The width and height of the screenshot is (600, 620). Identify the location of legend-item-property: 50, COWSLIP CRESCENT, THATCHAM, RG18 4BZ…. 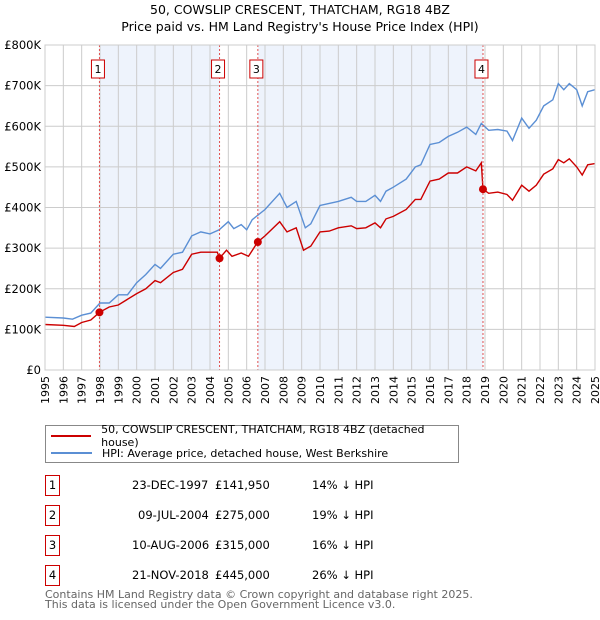
(254, 436).